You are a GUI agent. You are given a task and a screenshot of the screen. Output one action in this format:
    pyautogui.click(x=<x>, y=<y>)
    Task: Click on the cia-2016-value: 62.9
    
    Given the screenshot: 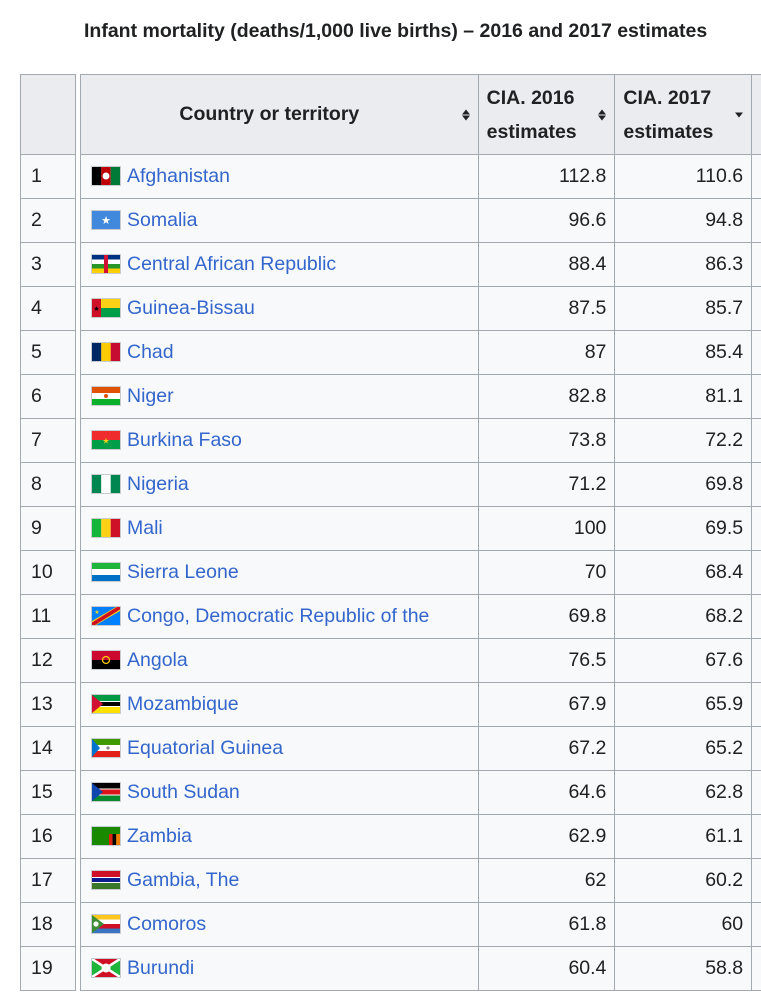 What is the action you would take?
    pyautogui.click(x=546, y=836)
    